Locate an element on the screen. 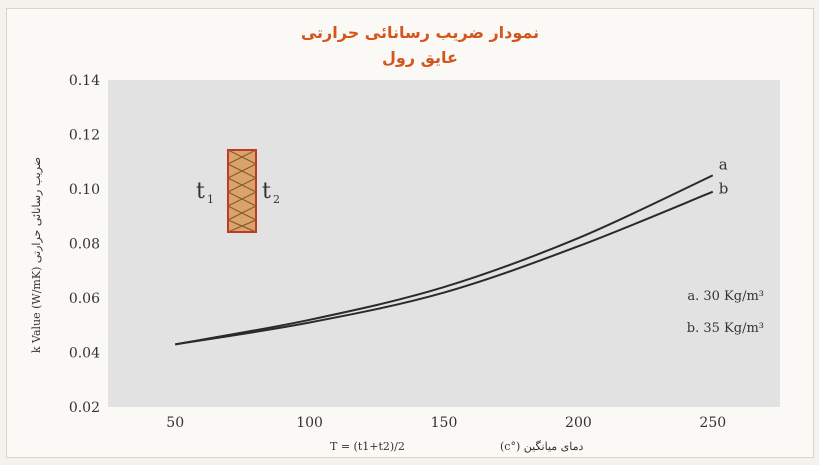  x-axis-formula: T = (t1+t2)/2 is located at coordinates (367, 446).